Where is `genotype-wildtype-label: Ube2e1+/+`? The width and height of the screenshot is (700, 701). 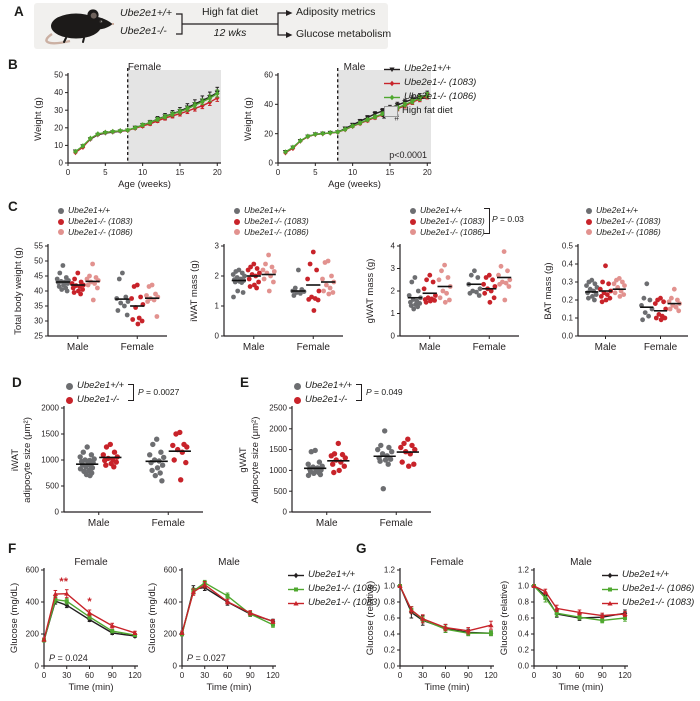 genotype-wildtype-label: Ube2e1+/+ is located at coordinates (146, 13).